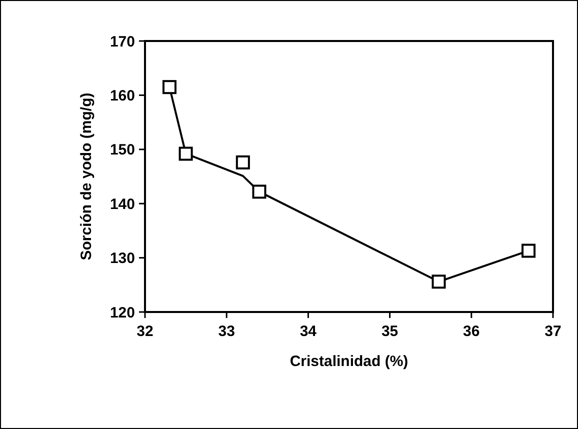  Describe the element at coordinates (349, 361) in the screenshot. I see `x-axis-title: Cristalinidad (%)` at that location.